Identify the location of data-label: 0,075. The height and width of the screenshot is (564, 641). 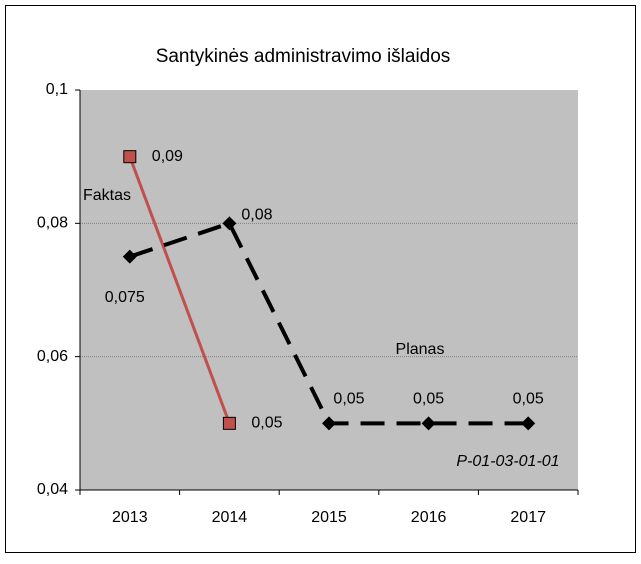
(125, 297).